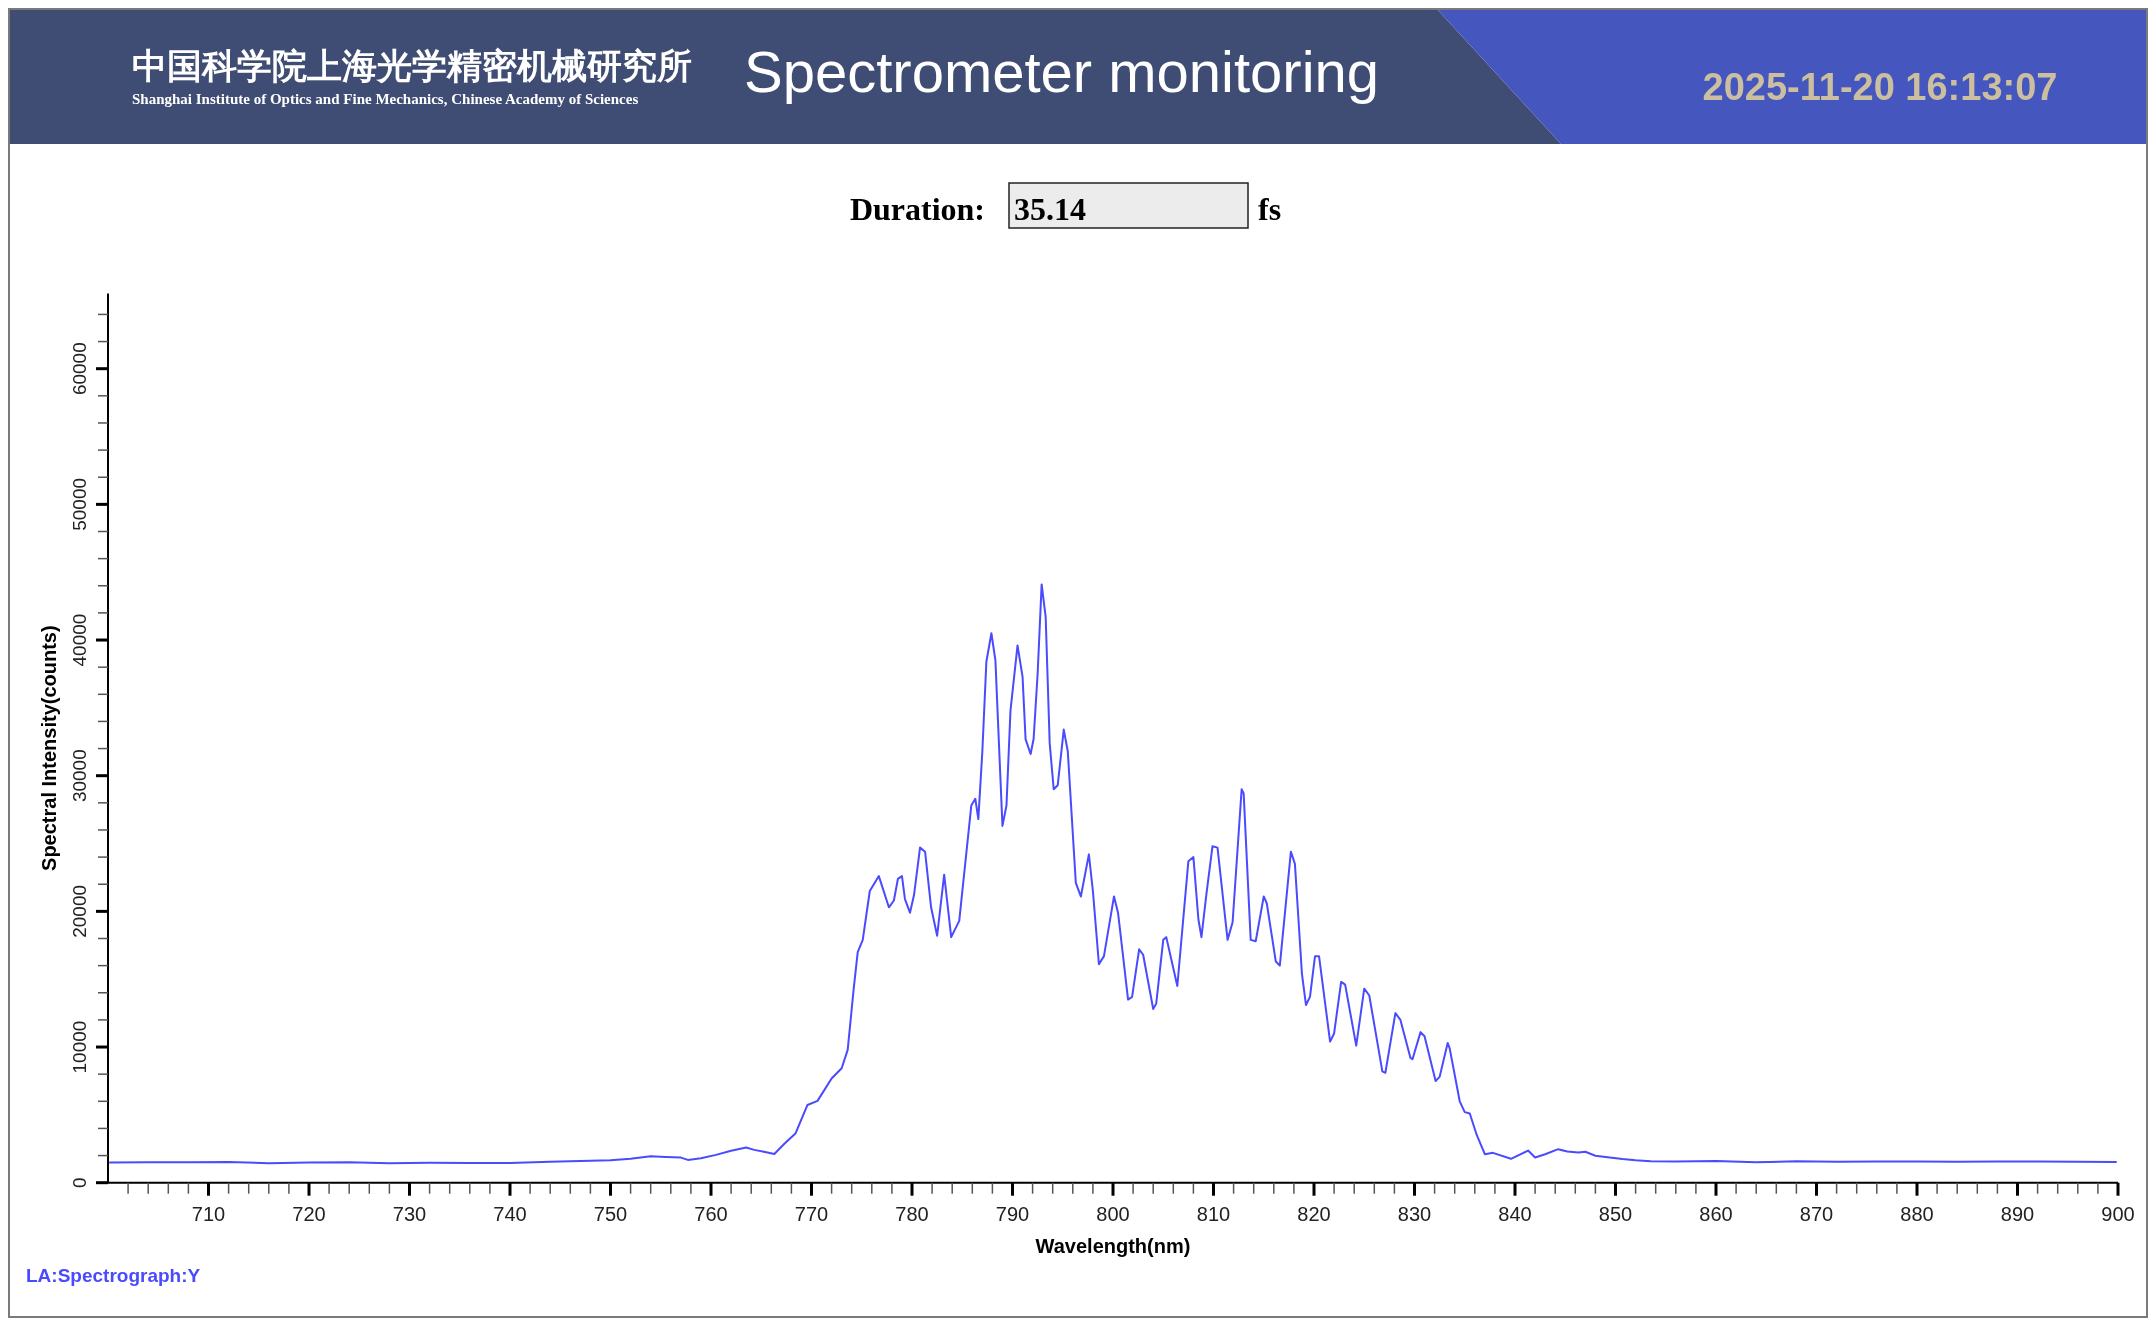 The width and height of the screenshot is (2156, 1326). I want to click on y-tick-label: 0, so click(79, 1182).